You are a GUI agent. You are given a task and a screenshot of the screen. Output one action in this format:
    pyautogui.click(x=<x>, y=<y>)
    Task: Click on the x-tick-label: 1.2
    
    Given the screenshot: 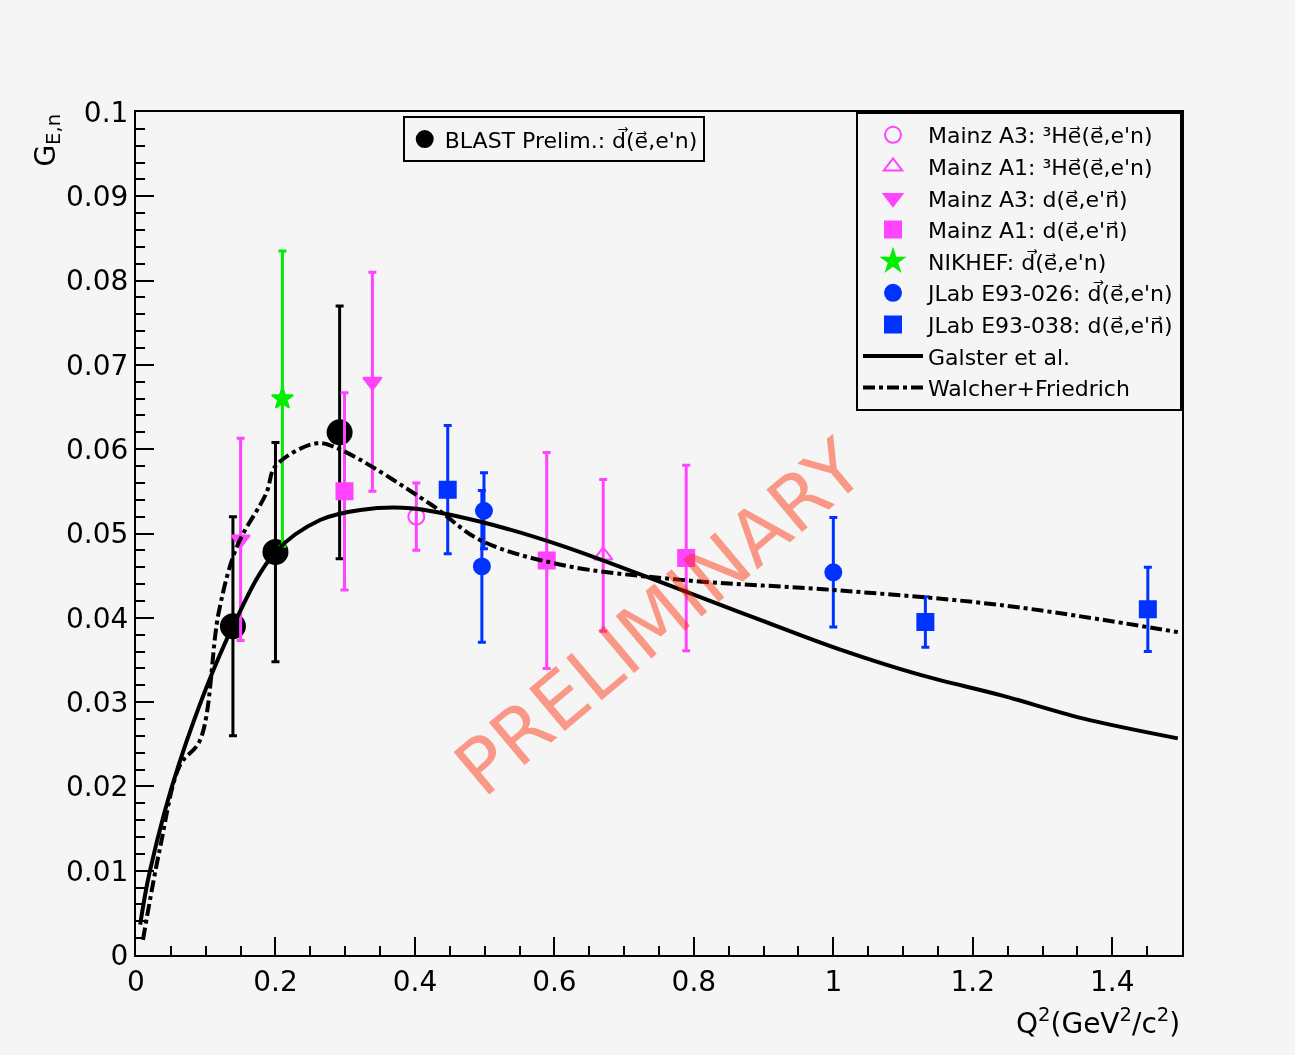 What is the action you would take?
    pyautogui.click(x=973, y=981)
    